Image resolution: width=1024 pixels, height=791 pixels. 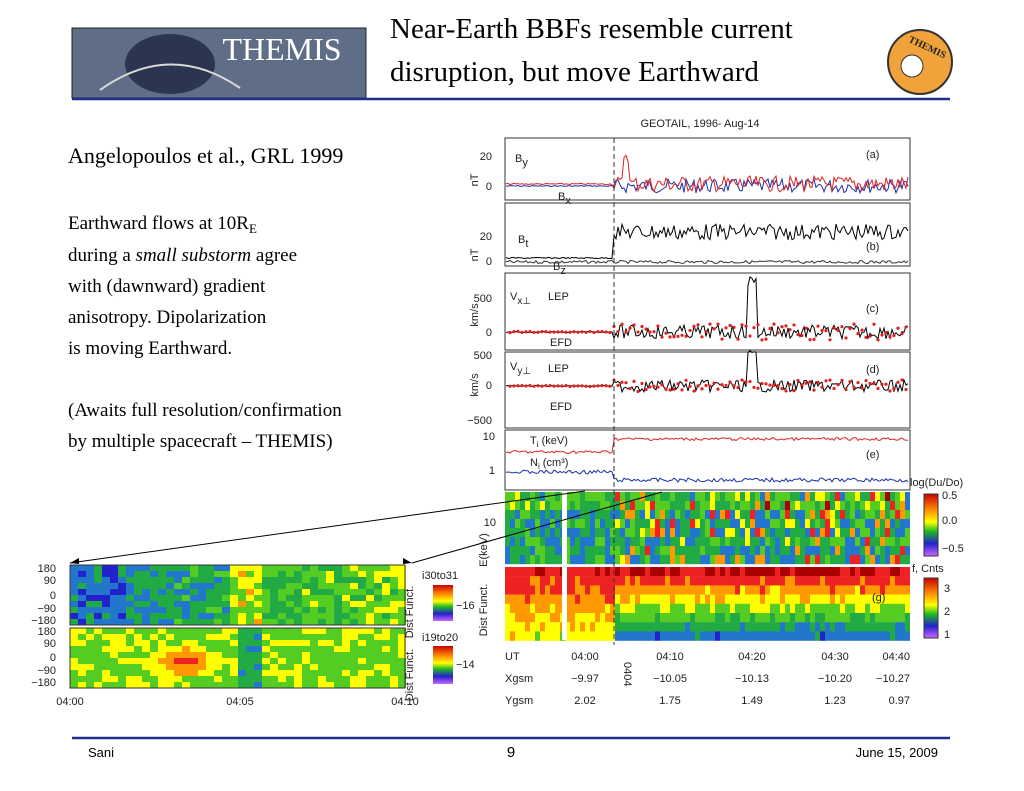 I want to click on colorbar-tick: 2, so click(x=947, y=612).